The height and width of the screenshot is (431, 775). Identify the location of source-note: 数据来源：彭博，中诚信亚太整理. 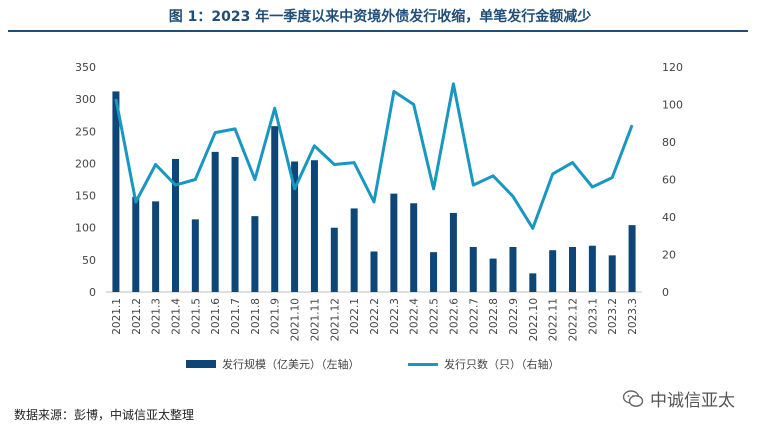
(104, 415).